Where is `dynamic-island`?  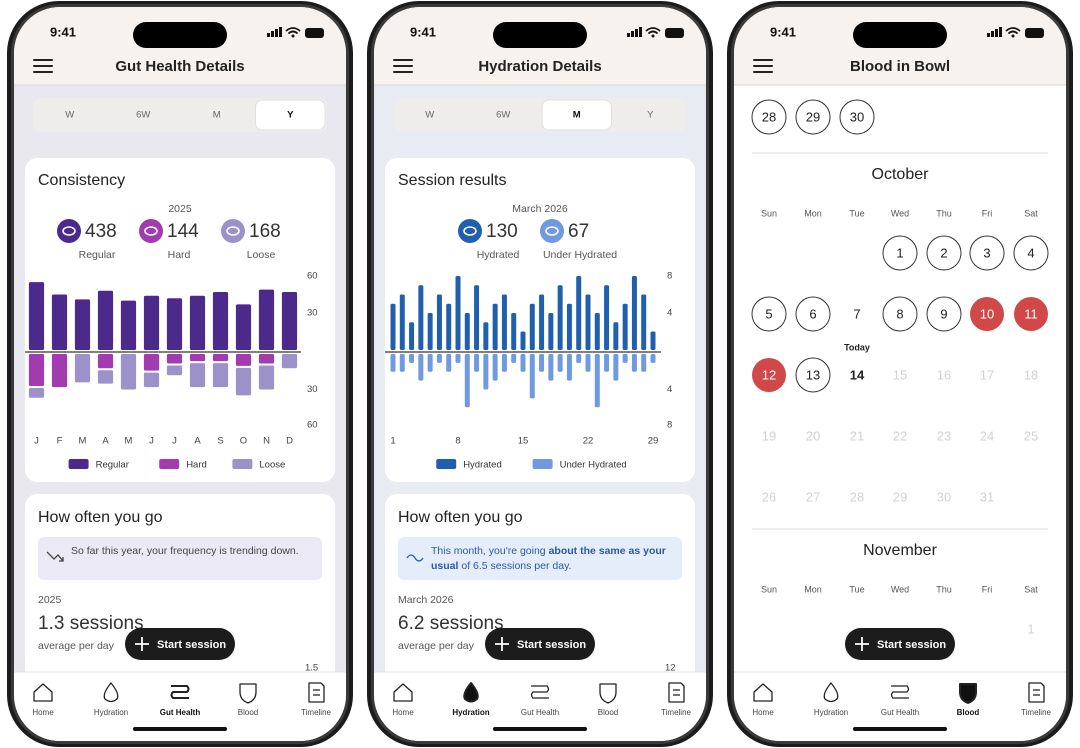 dynamic-island is located at coordinates (540, 35).